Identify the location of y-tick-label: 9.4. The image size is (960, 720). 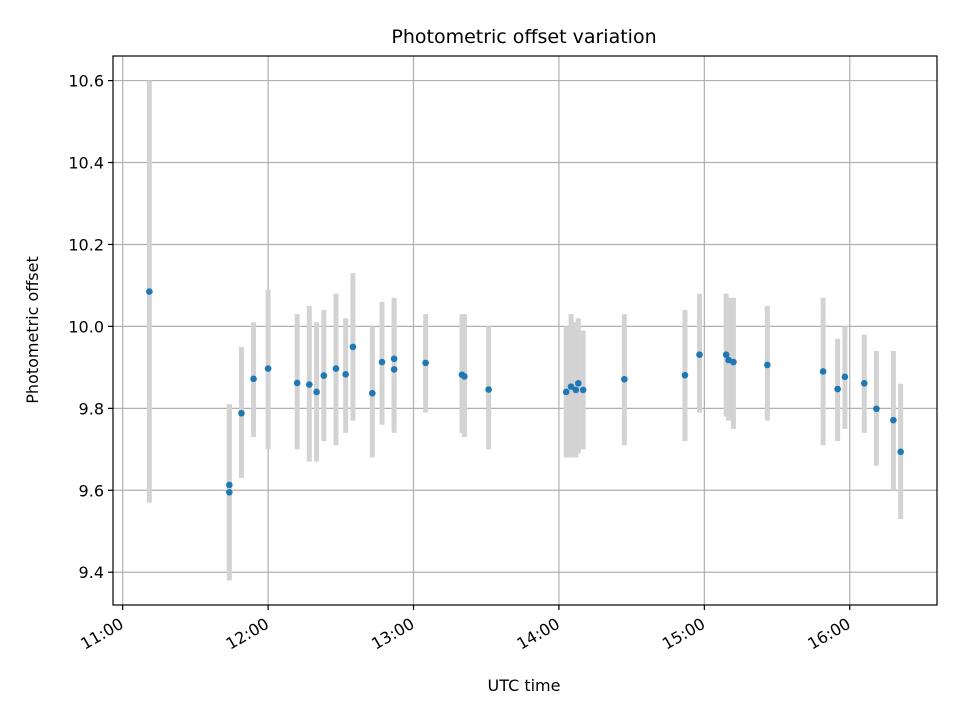
(91, 572).